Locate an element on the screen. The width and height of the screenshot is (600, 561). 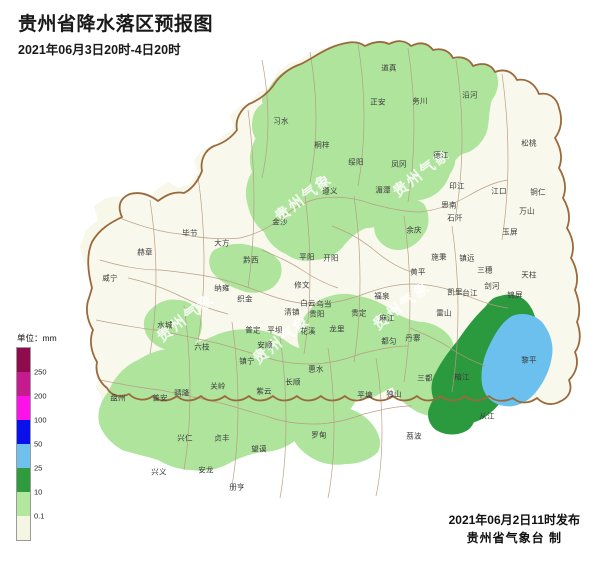
issuer-label: 贵州省气象台 制 is located at coordinates (514, 538).